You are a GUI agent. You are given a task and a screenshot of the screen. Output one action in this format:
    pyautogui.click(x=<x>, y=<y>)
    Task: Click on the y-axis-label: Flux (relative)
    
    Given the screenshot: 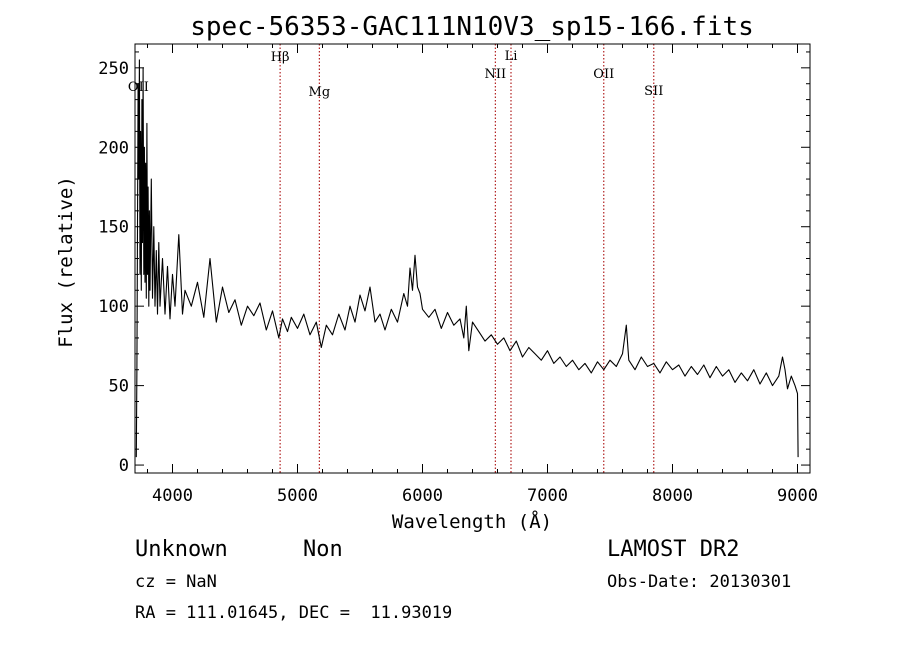 What is the action you would take?
    pyautogui.click(x=66, y=262)
    